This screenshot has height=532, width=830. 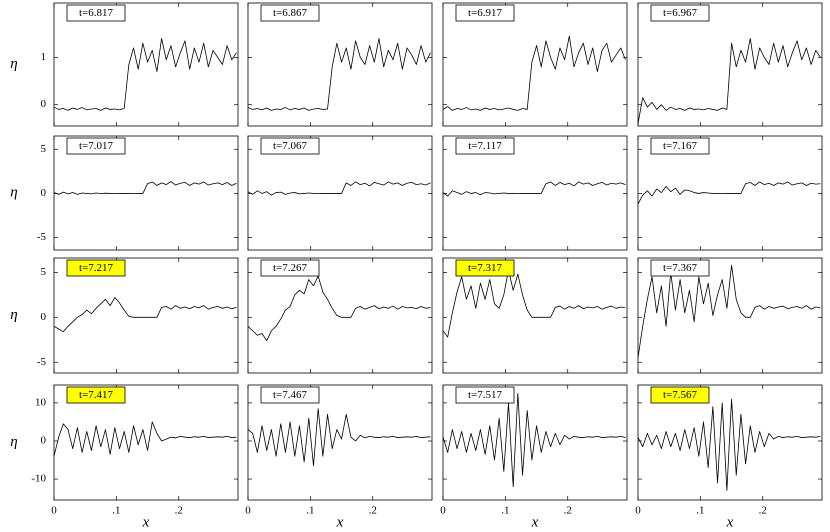 I want to click on panel: t=7.117, so click(x=535, y=193).